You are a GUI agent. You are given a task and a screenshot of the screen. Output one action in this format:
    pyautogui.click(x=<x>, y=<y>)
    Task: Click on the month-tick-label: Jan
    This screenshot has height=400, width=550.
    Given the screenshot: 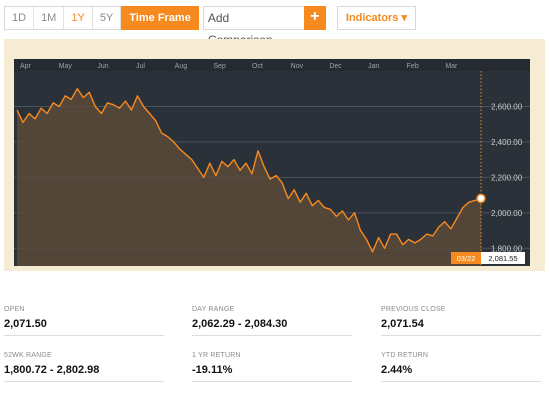 What is the action you would take?
    pyautogui.click(x=373, y=66)
    